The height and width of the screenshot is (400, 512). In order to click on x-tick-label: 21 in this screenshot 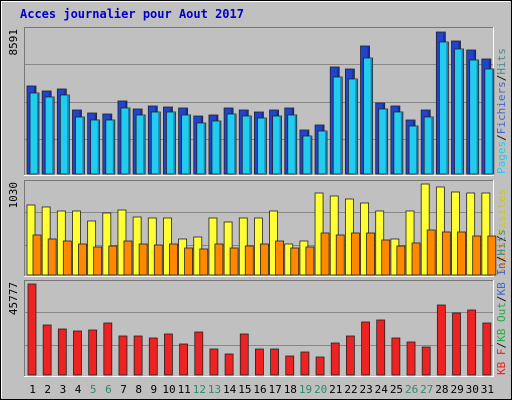, I will do `click(335, 389)`.